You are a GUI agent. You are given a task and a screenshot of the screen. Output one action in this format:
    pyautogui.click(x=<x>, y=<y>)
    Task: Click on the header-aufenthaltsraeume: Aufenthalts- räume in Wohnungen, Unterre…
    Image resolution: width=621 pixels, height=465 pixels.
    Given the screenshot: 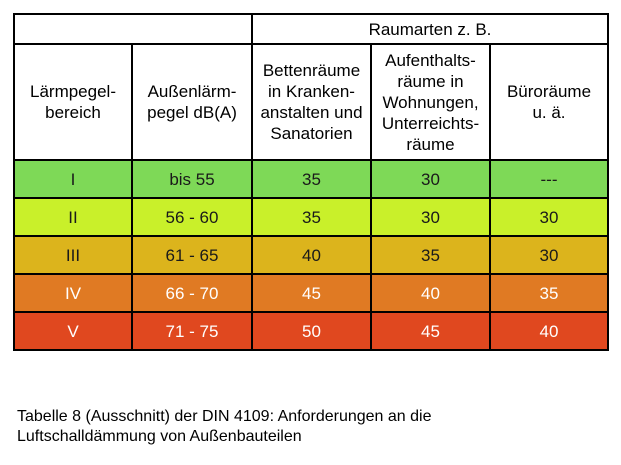 What is the action you would take?
    pyautogui.click(x=430, y=102)
    